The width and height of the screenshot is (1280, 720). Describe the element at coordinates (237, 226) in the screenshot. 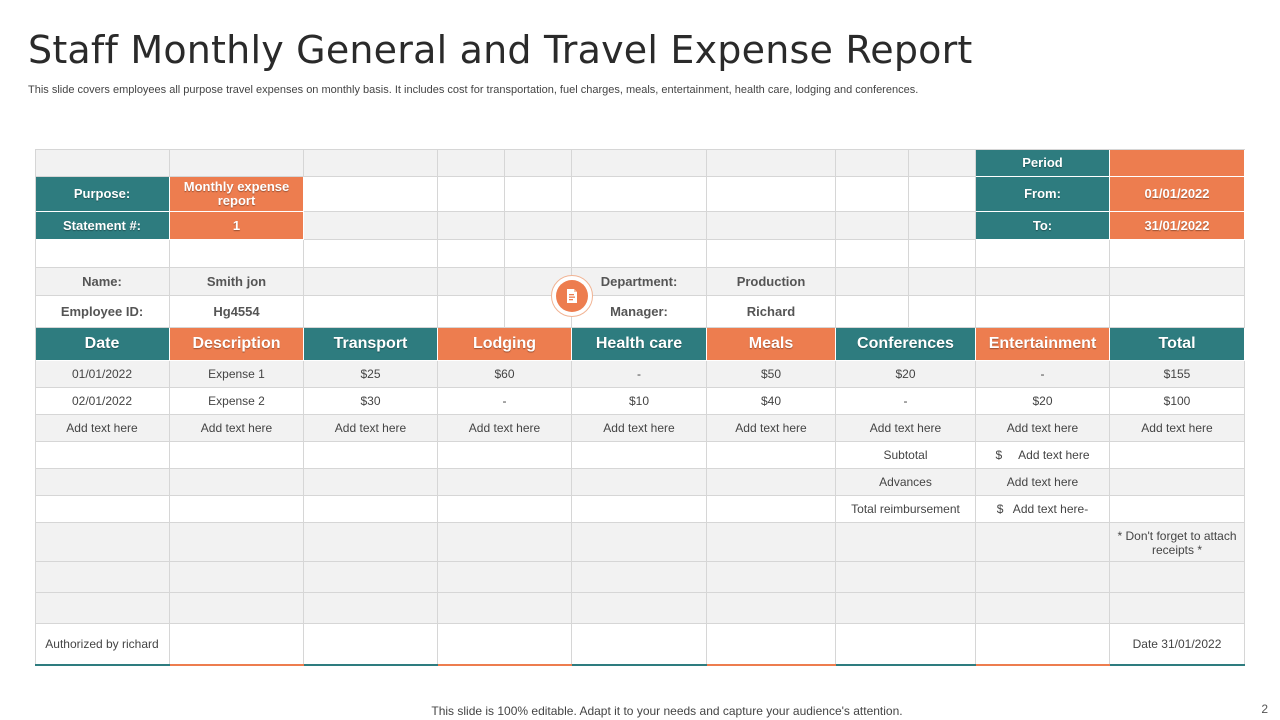

I see `statement-value: 1` at that location.